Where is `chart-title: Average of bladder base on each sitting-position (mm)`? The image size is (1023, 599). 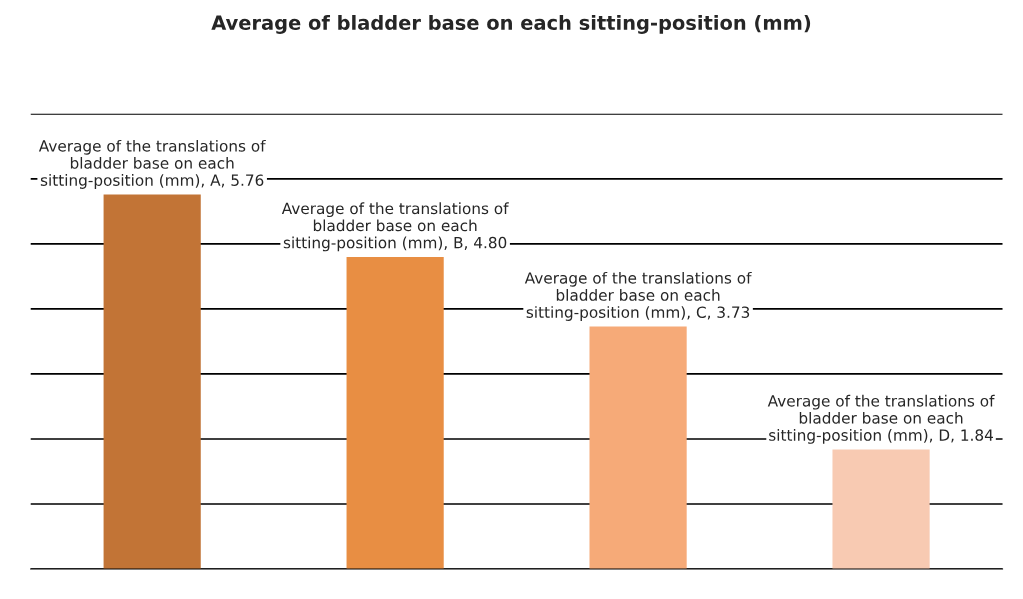
chart-title: Average of bladder base on each sitting-position (mm) is located at coordinates (511, 24).